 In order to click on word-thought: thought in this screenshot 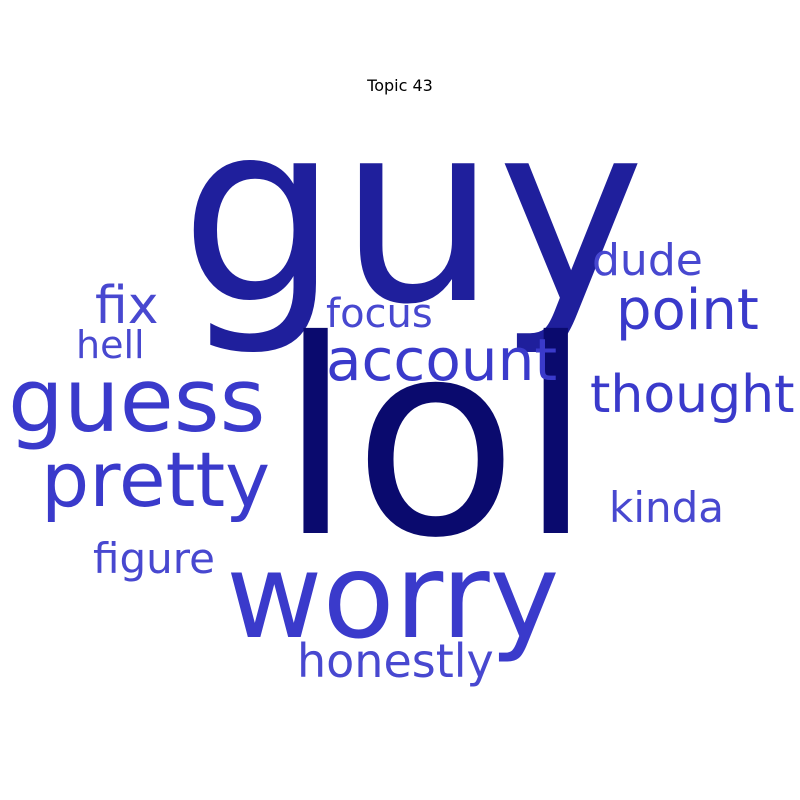, I will do `click(692, 395)`.